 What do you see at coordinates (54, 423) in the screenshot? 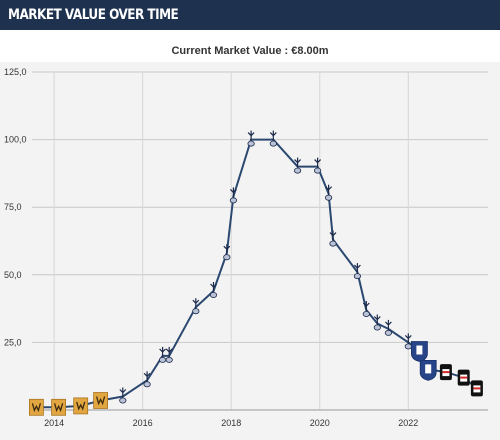
I see `x-tick-label: 2014` at bounding box center [54, 423].